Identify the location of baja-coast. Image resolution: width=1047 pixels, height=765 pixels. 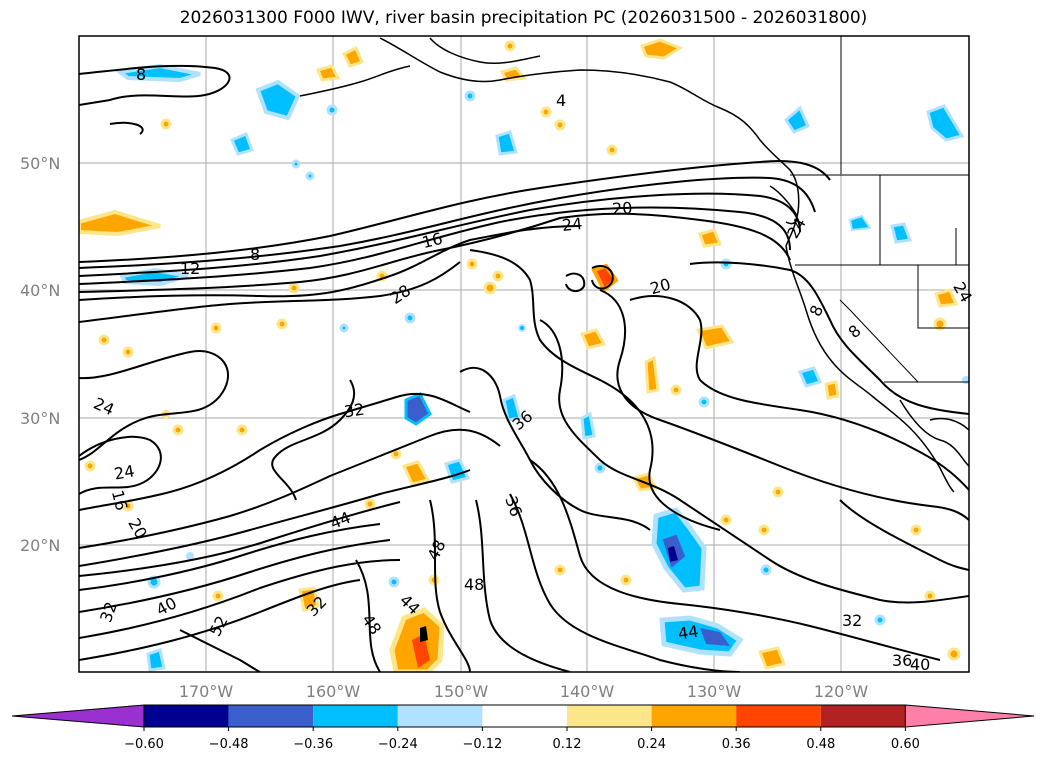
(934, 433).